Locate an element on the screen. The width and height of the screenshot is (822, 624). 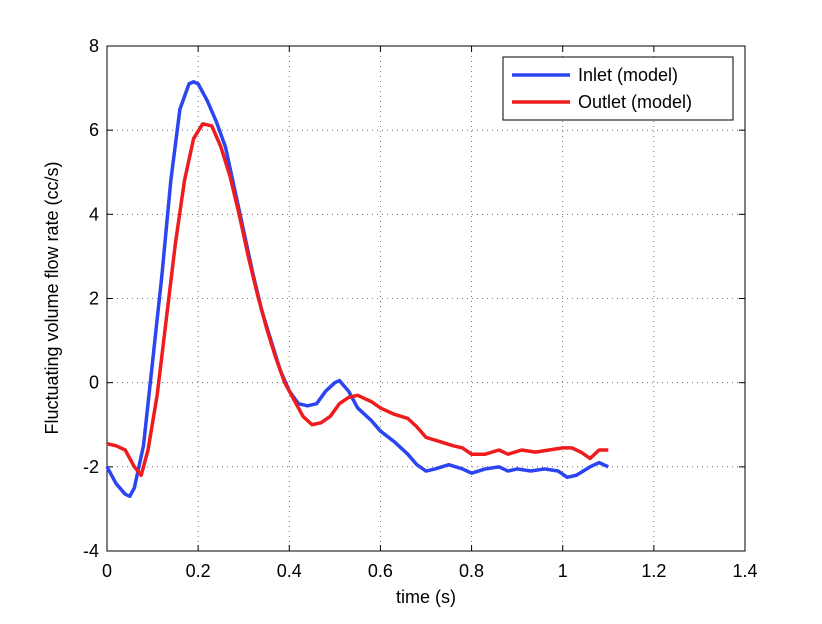
y-tick-label: 6 is located at coordinates (94, 130).